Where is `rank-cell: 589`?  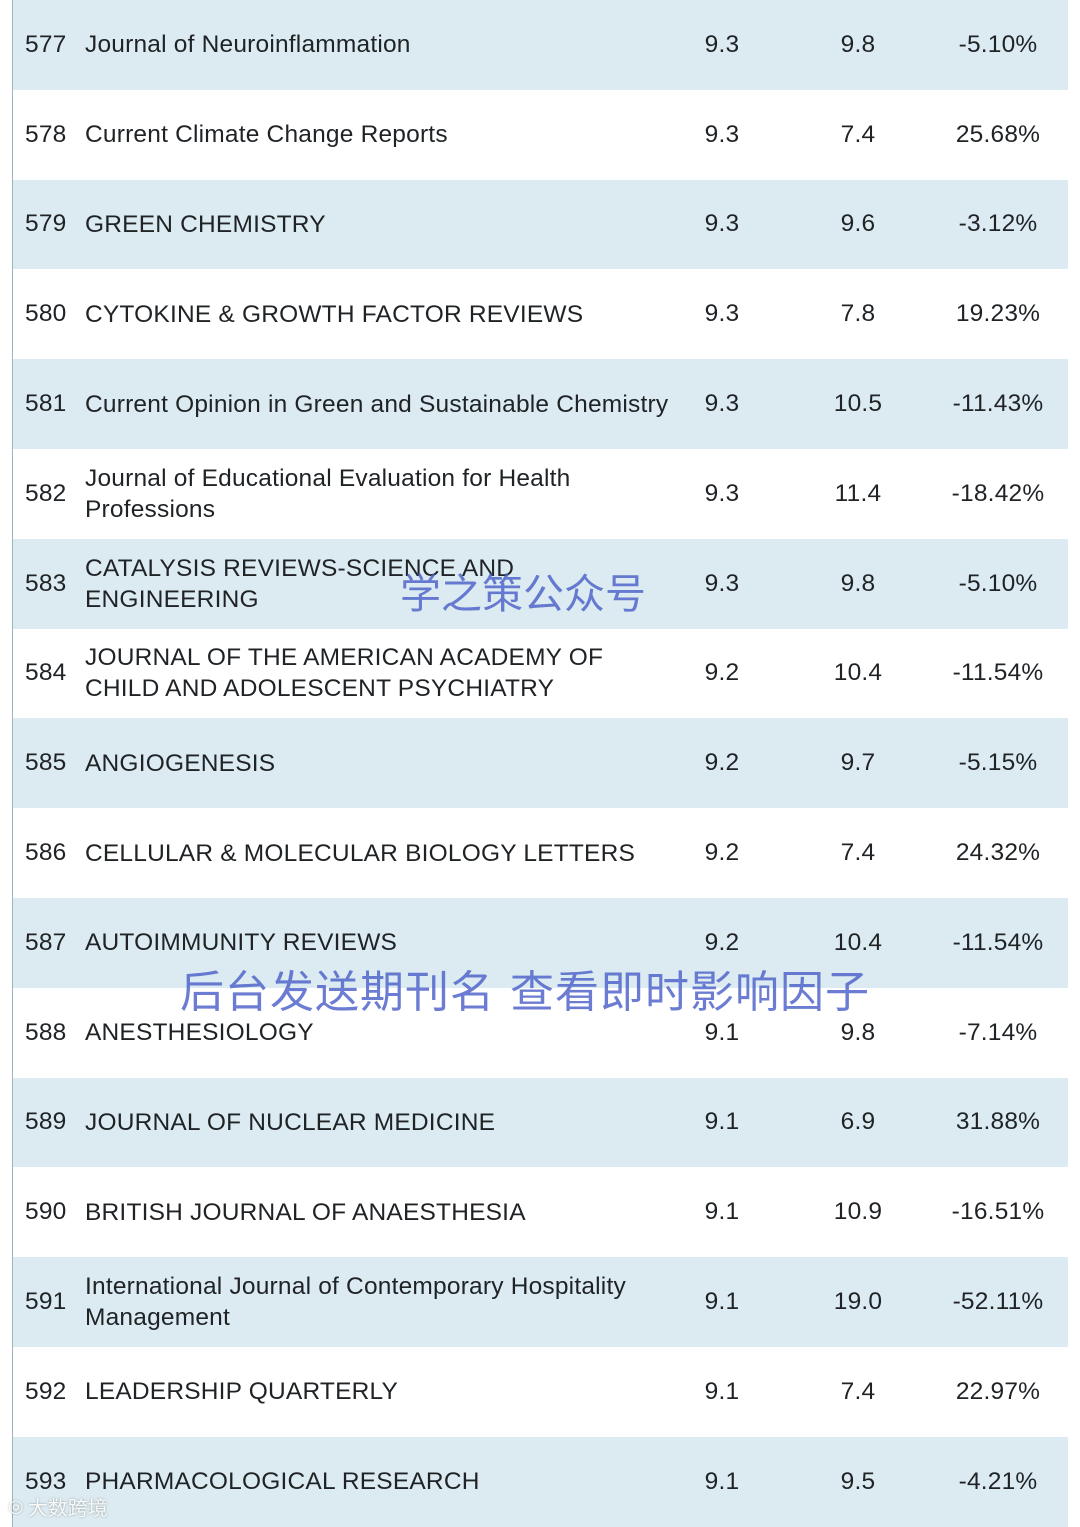
rank-cell: 589 is located at coordinates (46, 1122).